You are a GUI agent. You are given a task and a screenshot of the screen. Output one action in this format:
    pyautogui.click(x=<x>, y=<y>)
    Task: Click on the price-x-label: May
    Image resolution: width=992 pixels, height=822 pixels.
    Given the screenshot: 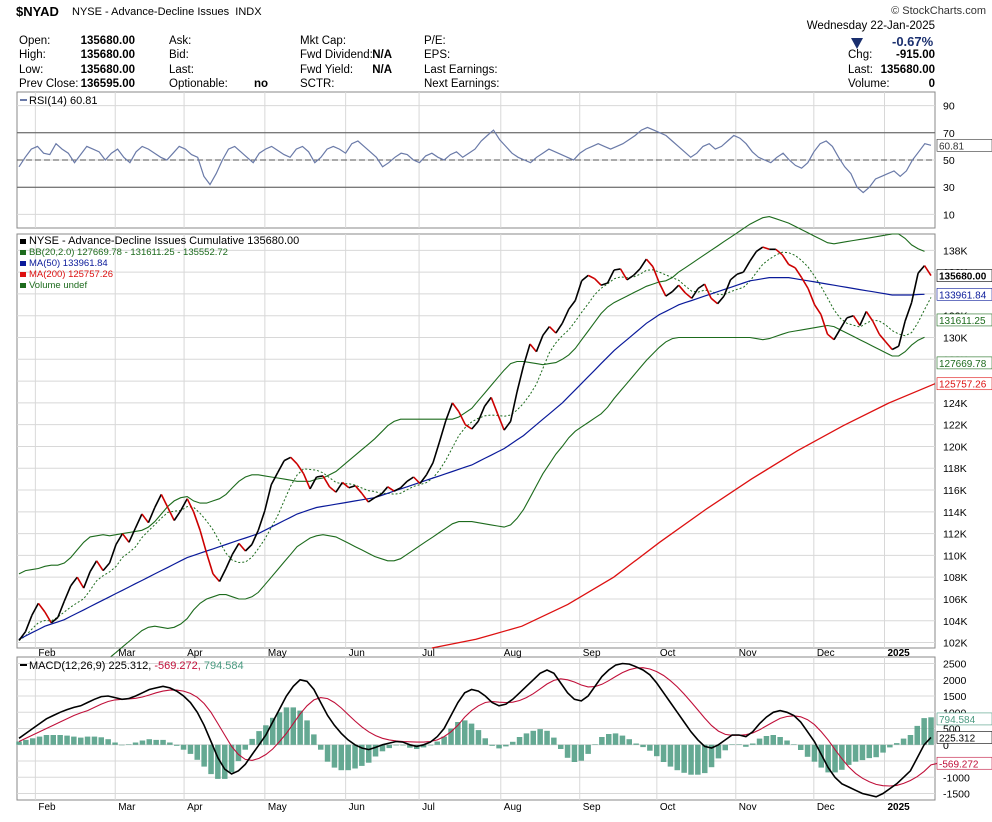 What is the action you would take?
    pyautogui.click(x=277, y=653)
    